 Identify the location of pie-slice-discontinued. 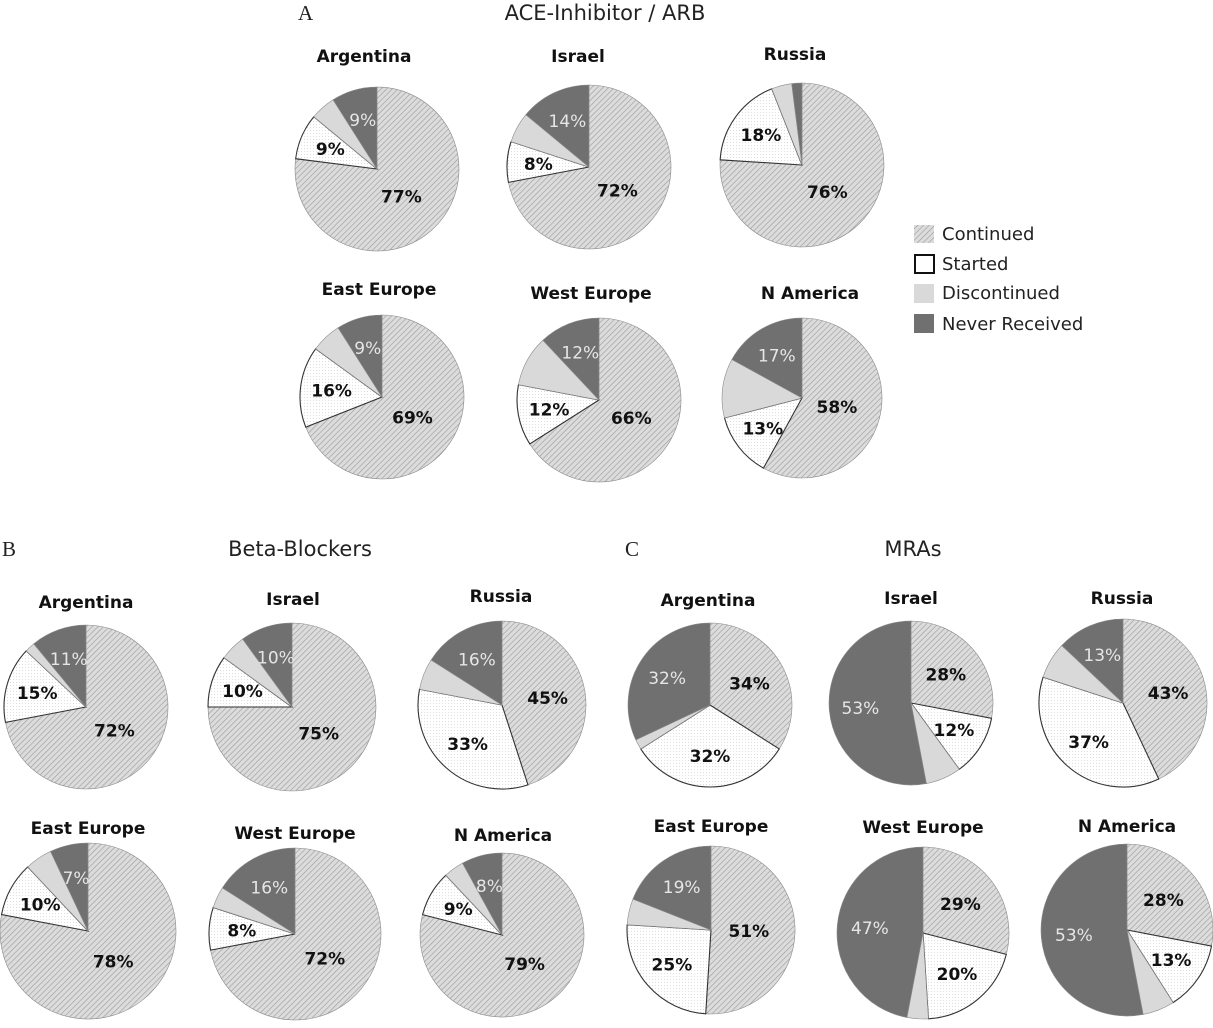
(762, 389).